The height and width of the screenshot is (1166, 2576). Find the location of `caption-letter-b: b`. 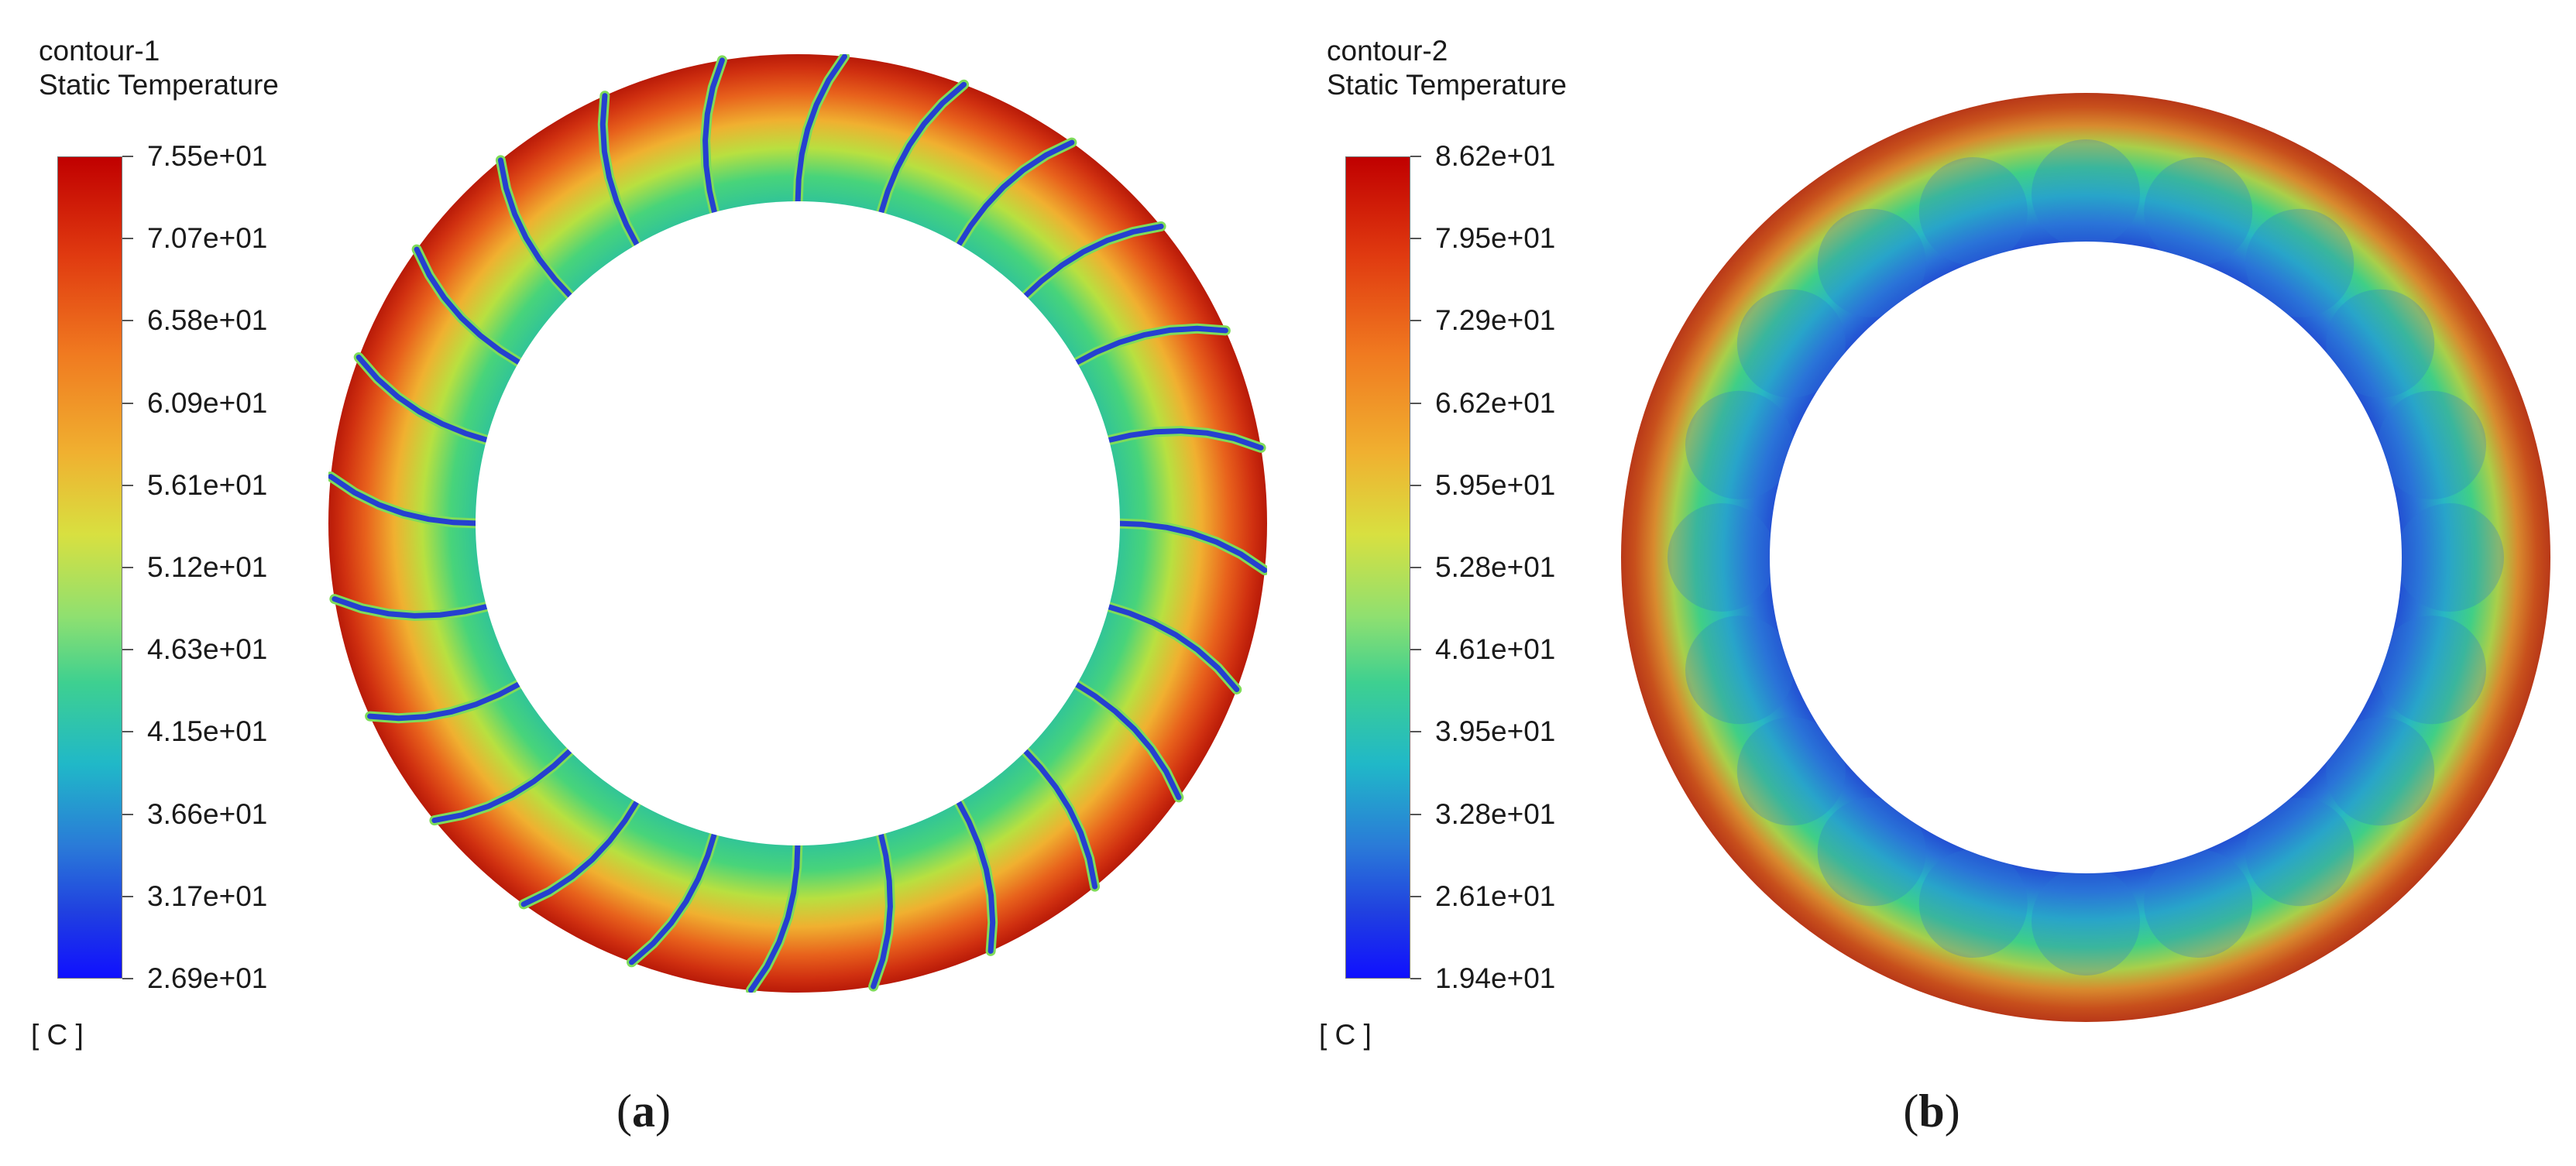

caption-letter-b: b is located at coordinates (1931, 1111).